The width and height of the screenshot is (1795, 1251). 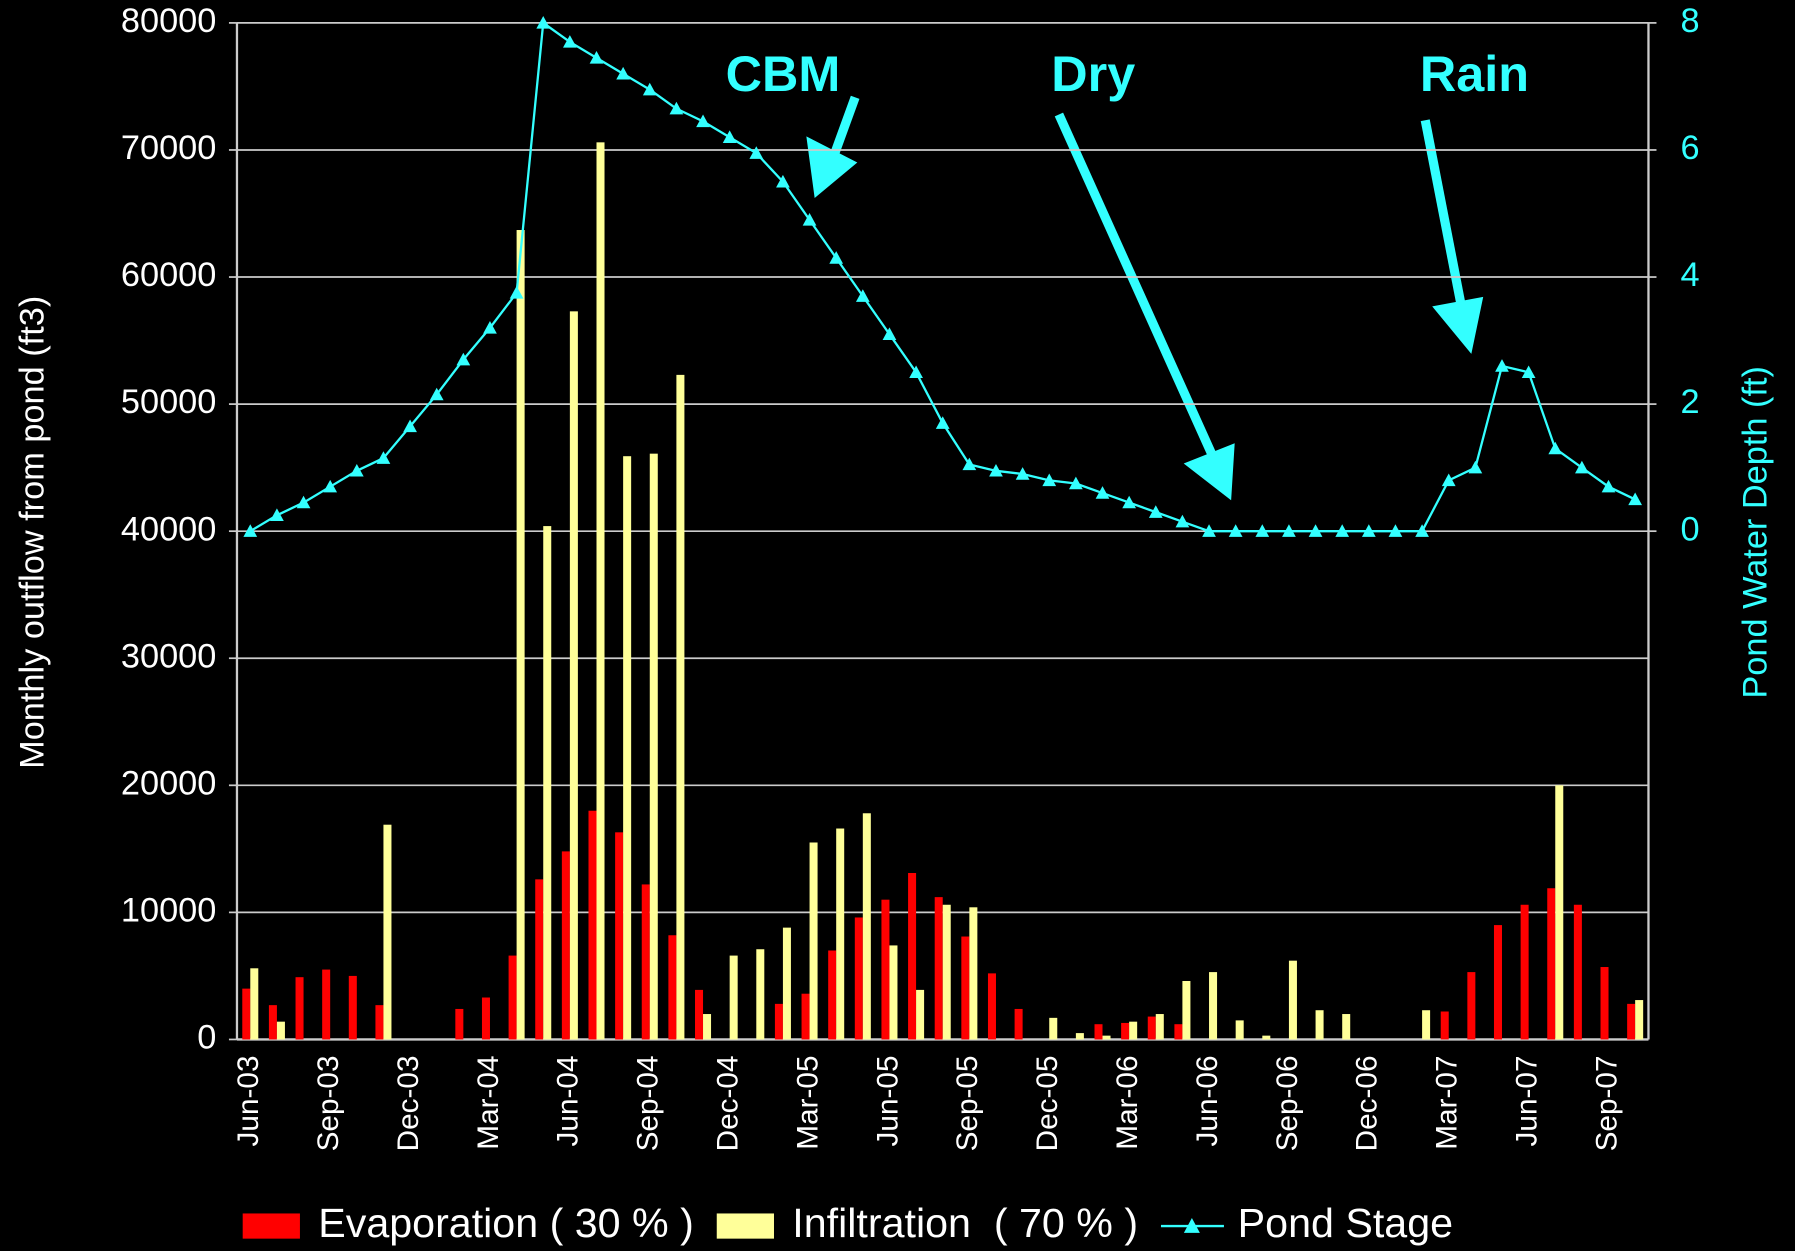 What do you see at coordinates (783, 73) in the screenshot?
I see `annotation: CBM` at bounding box center [783, 73].